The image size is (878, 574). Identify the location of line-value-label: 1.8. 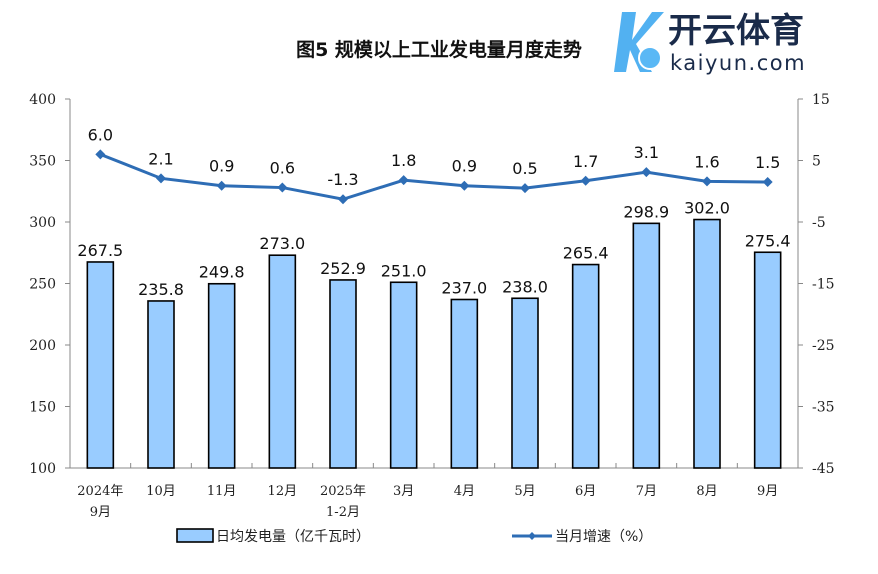
(403, 160).